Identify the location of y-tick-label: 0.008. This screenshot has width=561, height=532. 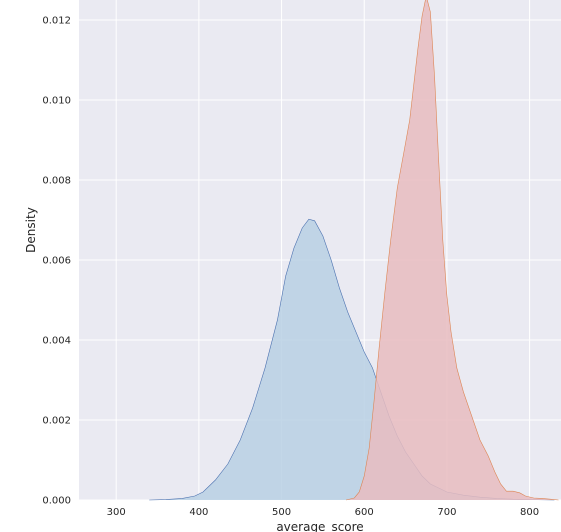
(56, 181).